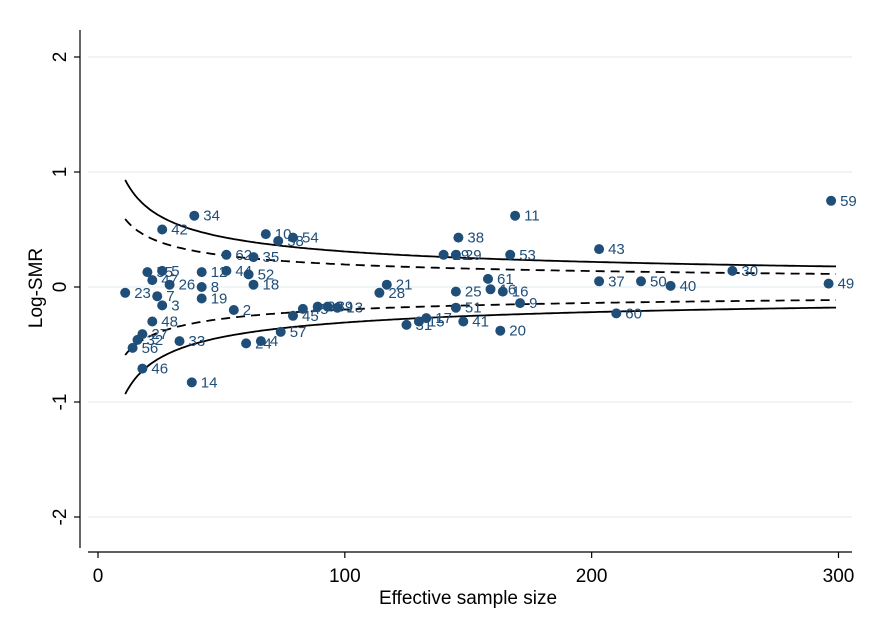  What do you see at coordinates (164, 272) in the screenshot?
I see `point-label: 55` at bounding box center [164, 272].